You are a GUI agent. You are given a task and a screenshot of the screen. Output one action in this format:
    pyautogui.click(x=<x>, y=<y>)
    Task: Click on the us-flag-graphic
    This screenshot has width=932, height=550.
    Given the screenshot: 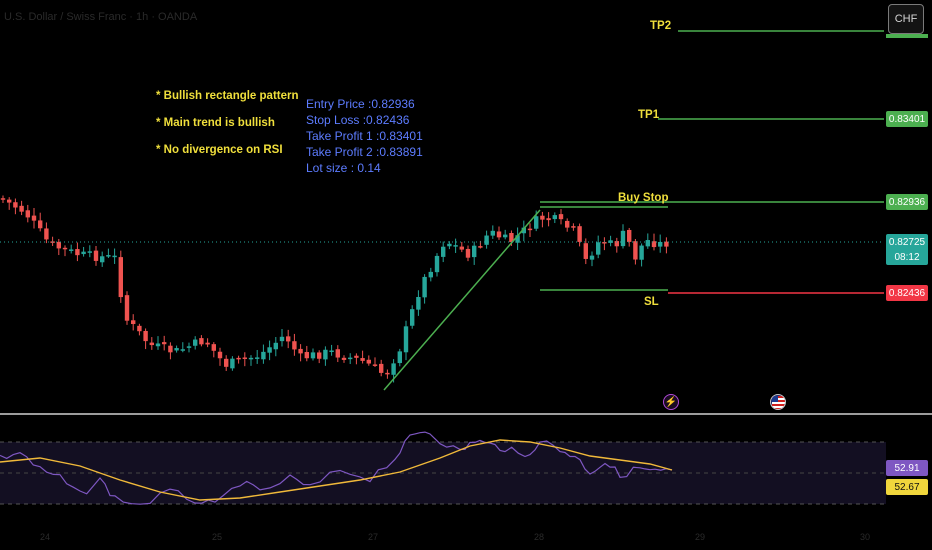 What is the action you would take?
    pyautogui.click(x=778, y=402)
    